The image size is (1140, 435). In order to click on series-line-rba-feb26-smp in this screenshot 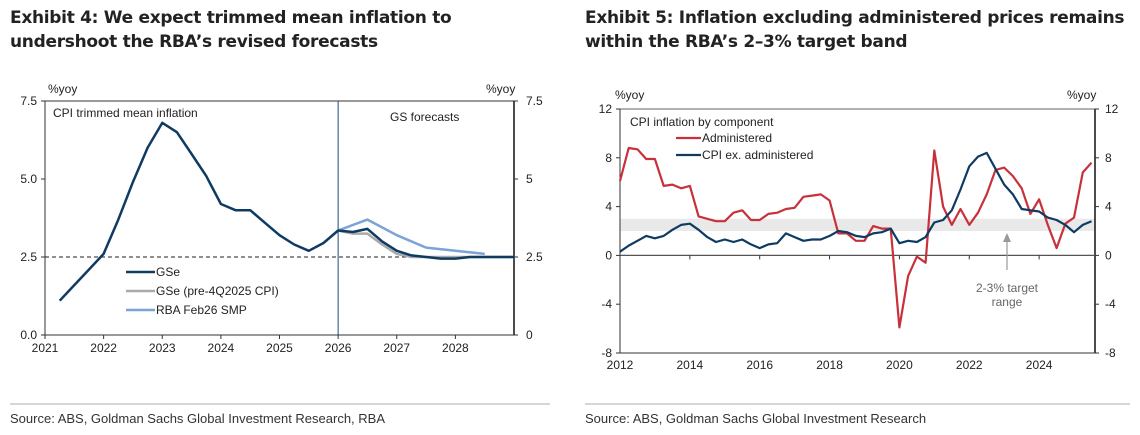, I will do `click(411, 237)`.